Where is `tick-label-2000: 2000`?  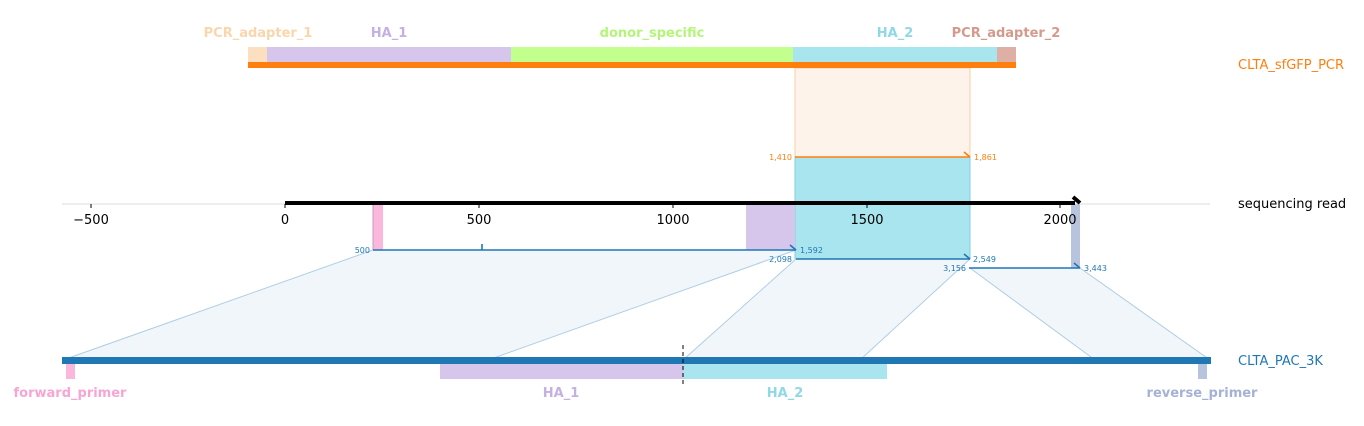
tick-label-2000: 2000 is located at coordinates (1059, 220).